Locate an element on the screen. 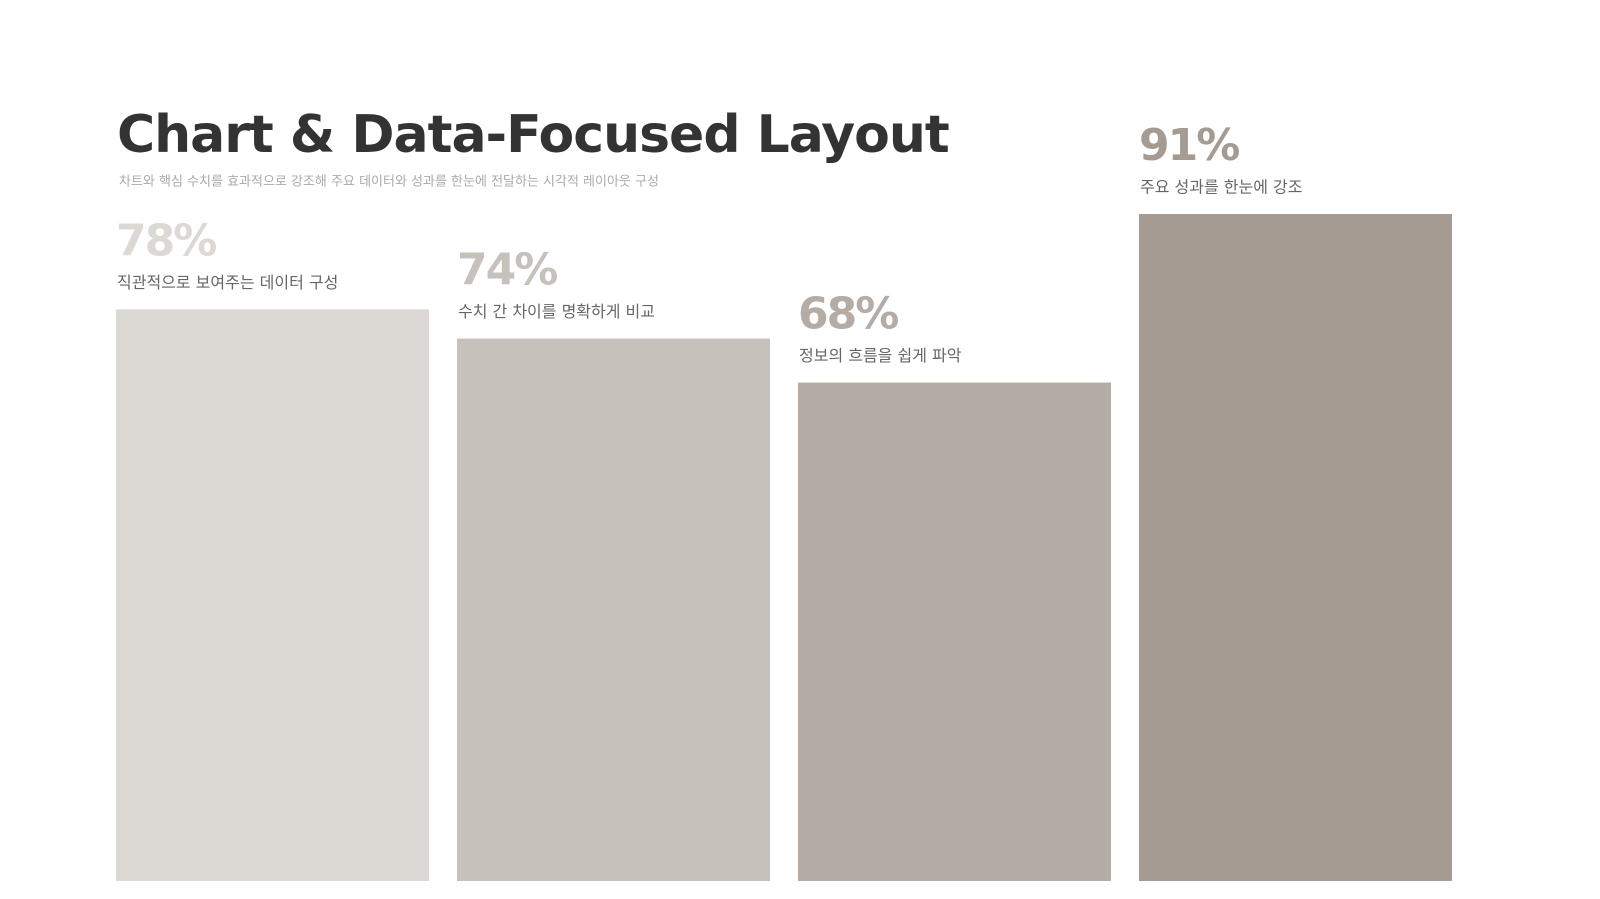 This screenshot has width=1600, height=899. category-label: 주요 성과를 한눈에 강조 is located at coordinates (1221, 187).